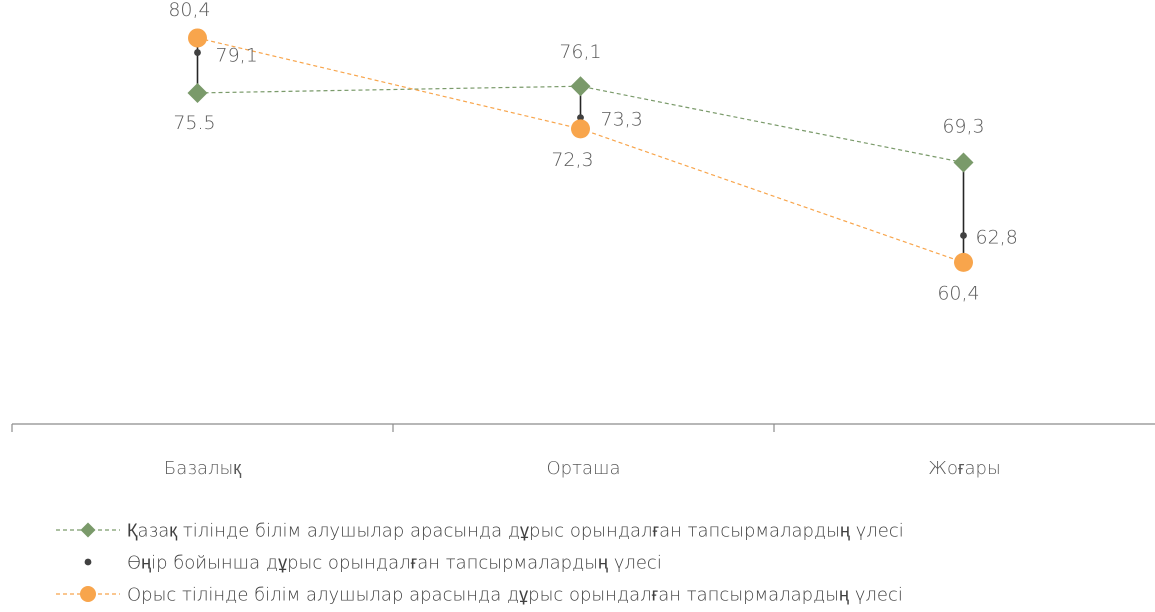 The width and height of the screenshot is (1155, 612). Describe the element at coordinates (583, 468) in the screenshot. I see `x-tick-label: Орташа` at that location.